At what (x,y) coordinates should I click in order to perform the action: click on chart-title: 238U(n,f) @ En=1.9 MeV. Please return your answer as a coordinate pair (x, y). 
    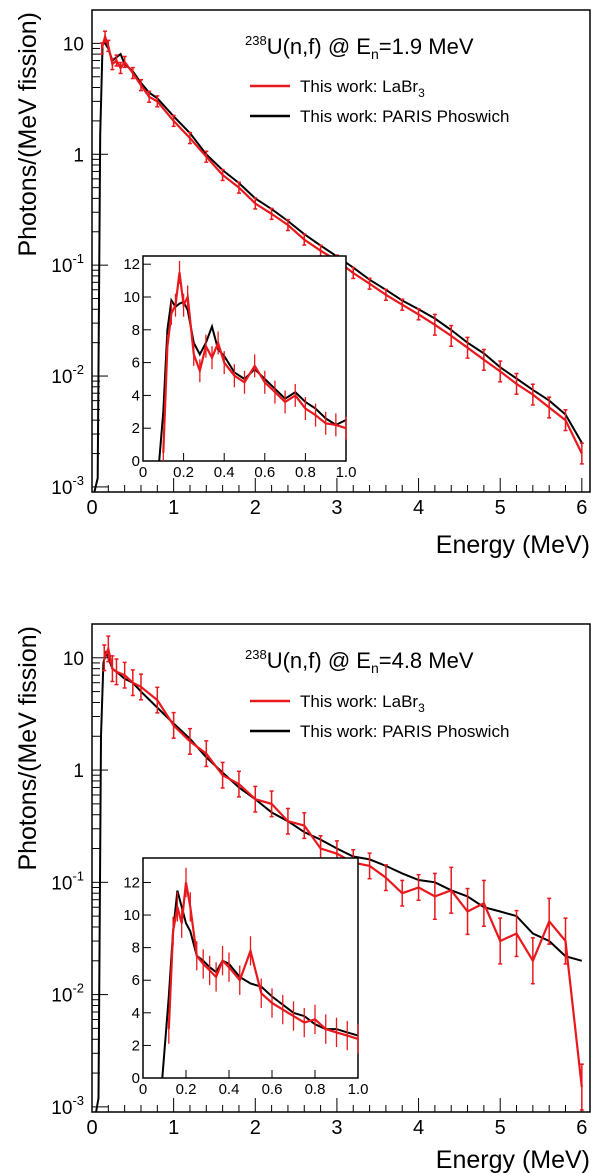
    Looking at the image, I should click on (359, 47).